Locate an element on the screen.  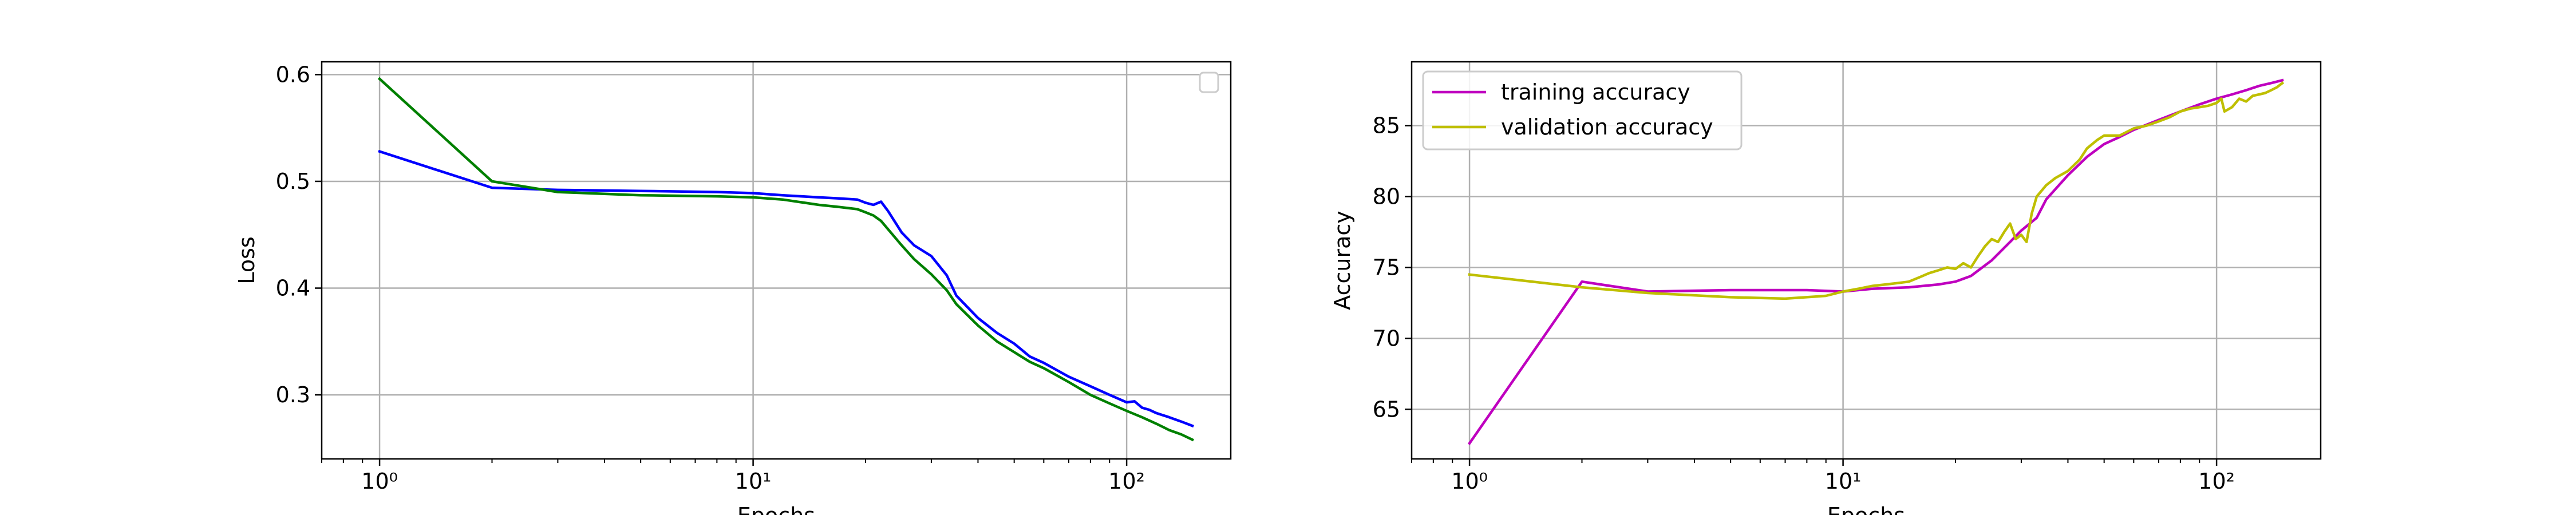
accuracy-y-tick-label: 75 is located at coordinates (1386, 267).